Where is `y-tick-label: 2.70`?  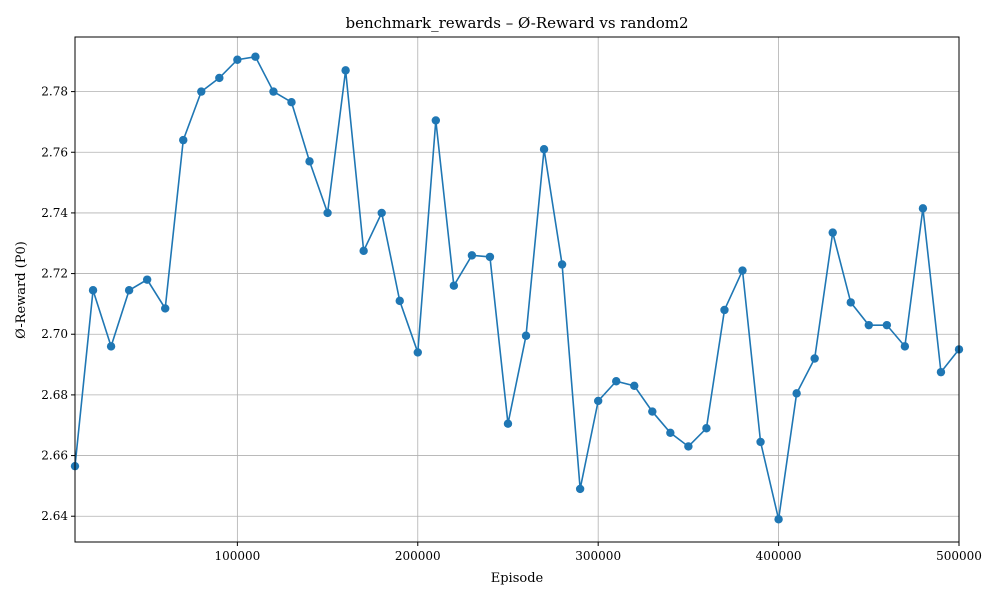
y-tick-label: 2.70 is located at coordinates (54, 334).